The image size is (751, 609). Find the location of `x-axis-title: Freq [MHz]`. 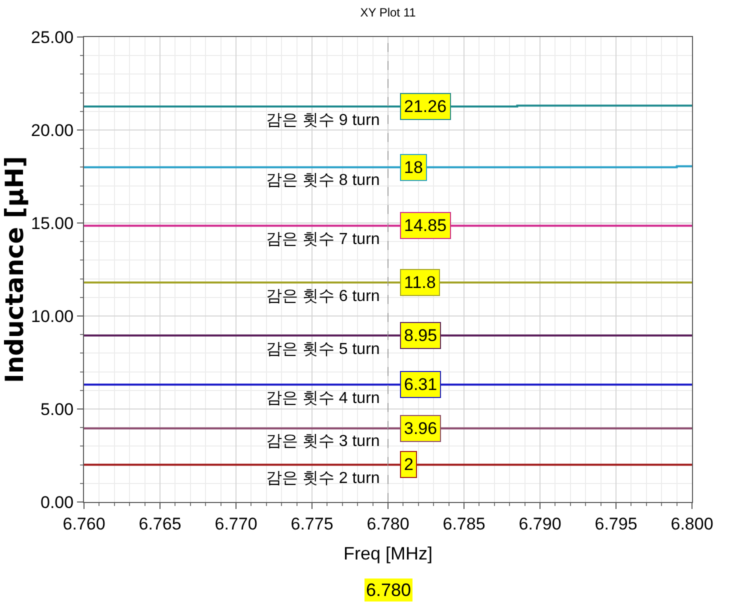

x-axis-title: Freq [MHz] is located at coordinates (388, 554).